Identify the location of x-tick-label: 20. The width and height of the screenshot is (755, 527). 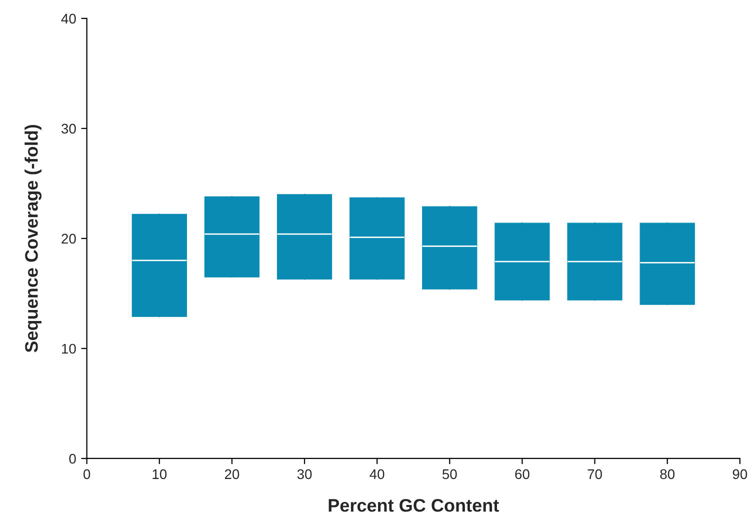
(232, 474).